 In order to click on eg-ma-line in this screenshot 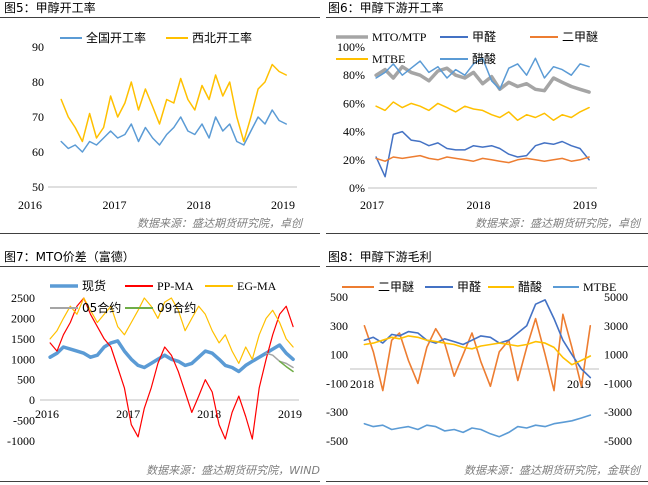, I will do `click(171, 330)`.